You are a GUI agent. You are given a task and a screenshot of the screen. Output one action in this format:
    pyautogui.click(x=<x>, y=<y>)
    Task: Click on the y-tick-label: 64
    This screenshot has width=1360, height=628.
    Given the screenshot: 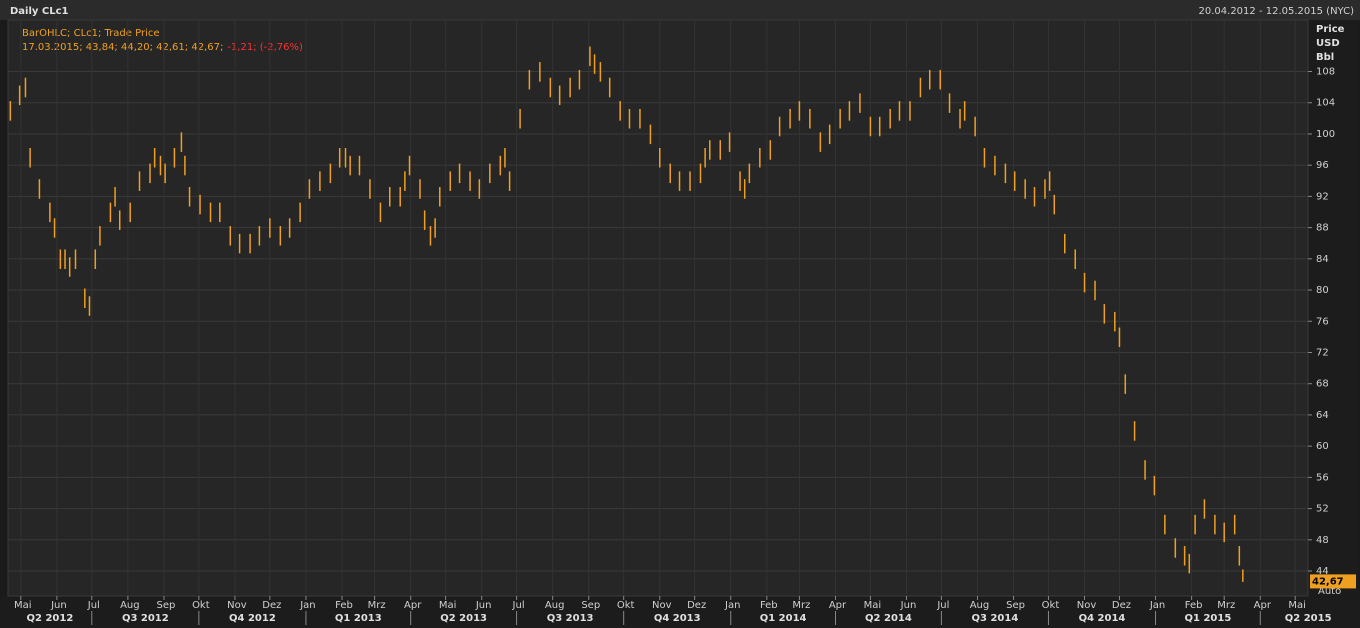 What is the action you would take?
    pyautogui.click(x=1322, y=415)
    